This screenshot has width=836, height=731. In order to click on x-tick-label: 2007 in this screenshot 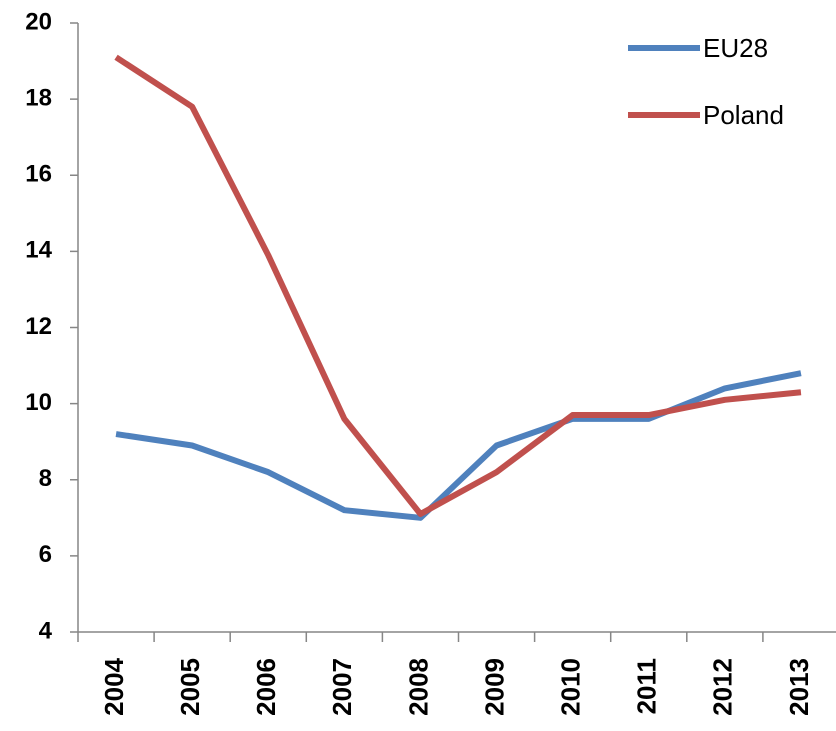, I will do `click(342, 687)`.